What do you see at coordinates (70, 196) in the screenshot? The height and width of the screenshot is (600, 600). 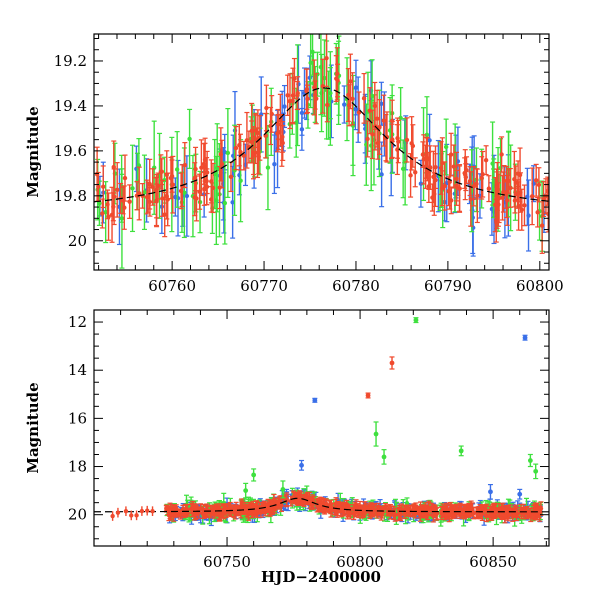 I see `y-tick-label: 19.8` at bounding box center [70, 196].